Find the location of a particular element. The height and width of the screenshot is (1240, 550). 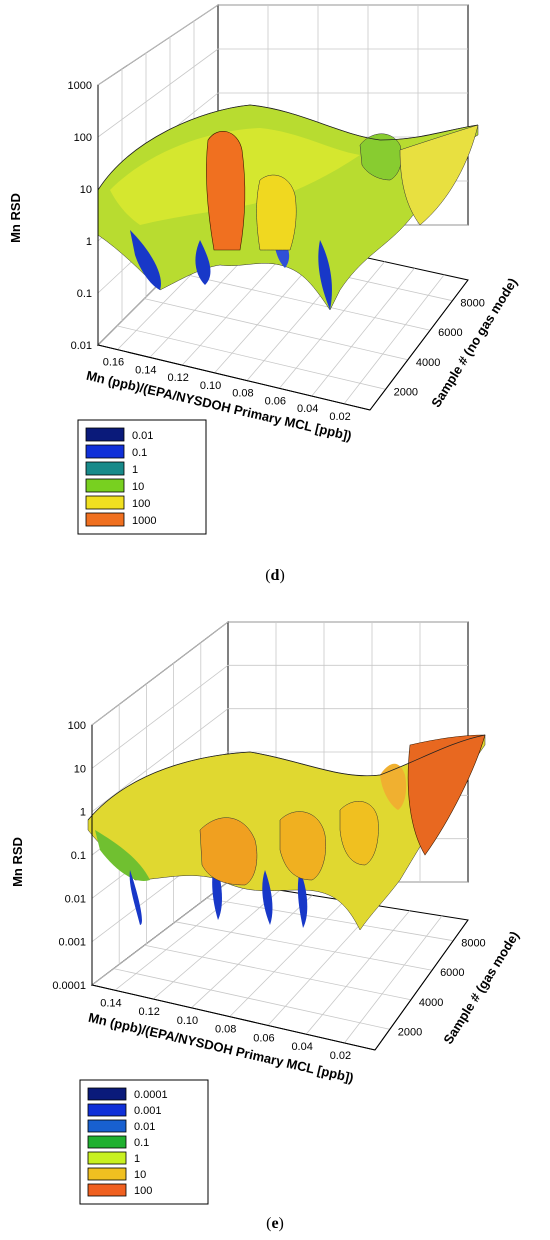

z-tick-labels-d: 1000 100 10 1 0.1 0.01 is located at coordinates (80, 216).